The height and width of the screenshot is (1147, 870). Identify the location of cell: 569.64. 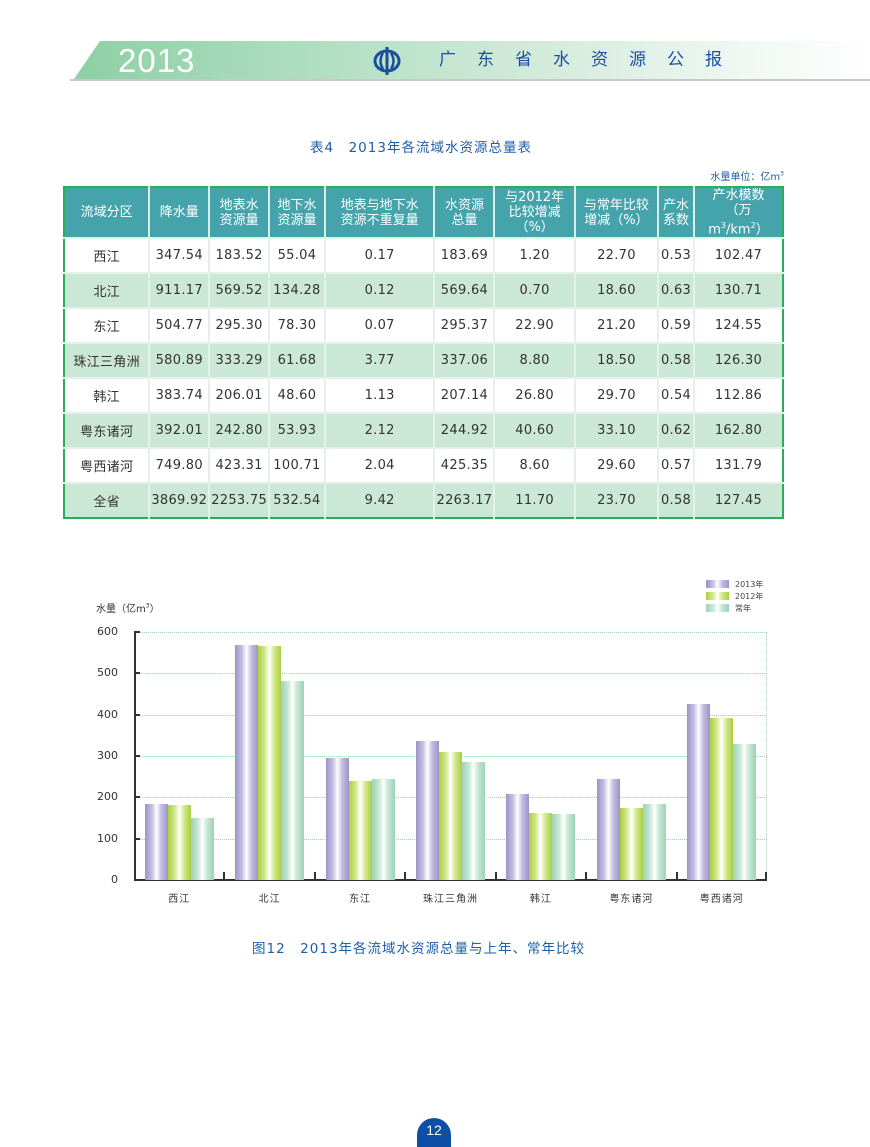
(465, 290).